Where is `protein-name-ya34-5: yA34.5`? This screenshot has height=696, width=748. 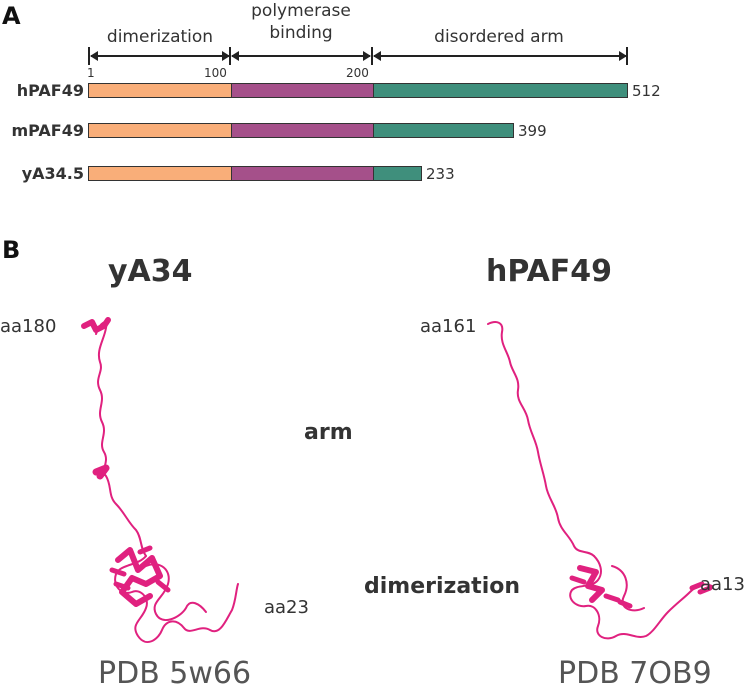
protein-name-ya34-5: yA34.5 is located at coordinates (52, 173).